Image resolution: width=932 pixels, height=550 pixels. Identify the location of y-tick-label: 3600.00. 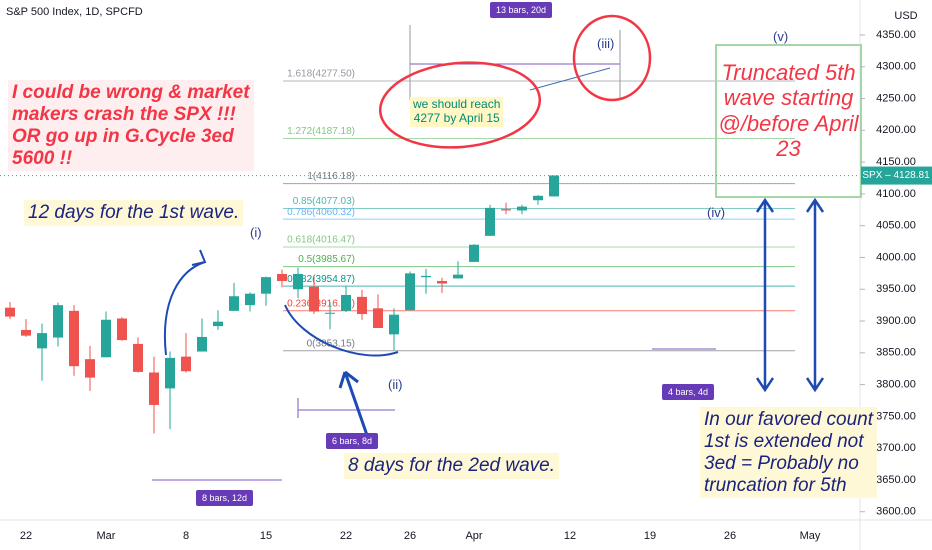
(896, 512).